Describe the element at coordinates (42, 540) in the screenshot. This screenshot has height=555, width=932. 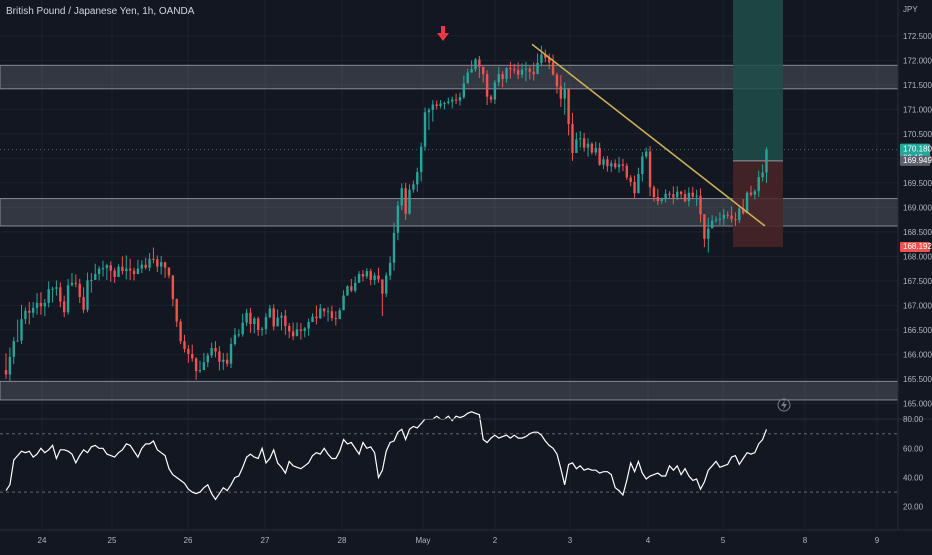
I see `time-tick-label: 24` at that location.